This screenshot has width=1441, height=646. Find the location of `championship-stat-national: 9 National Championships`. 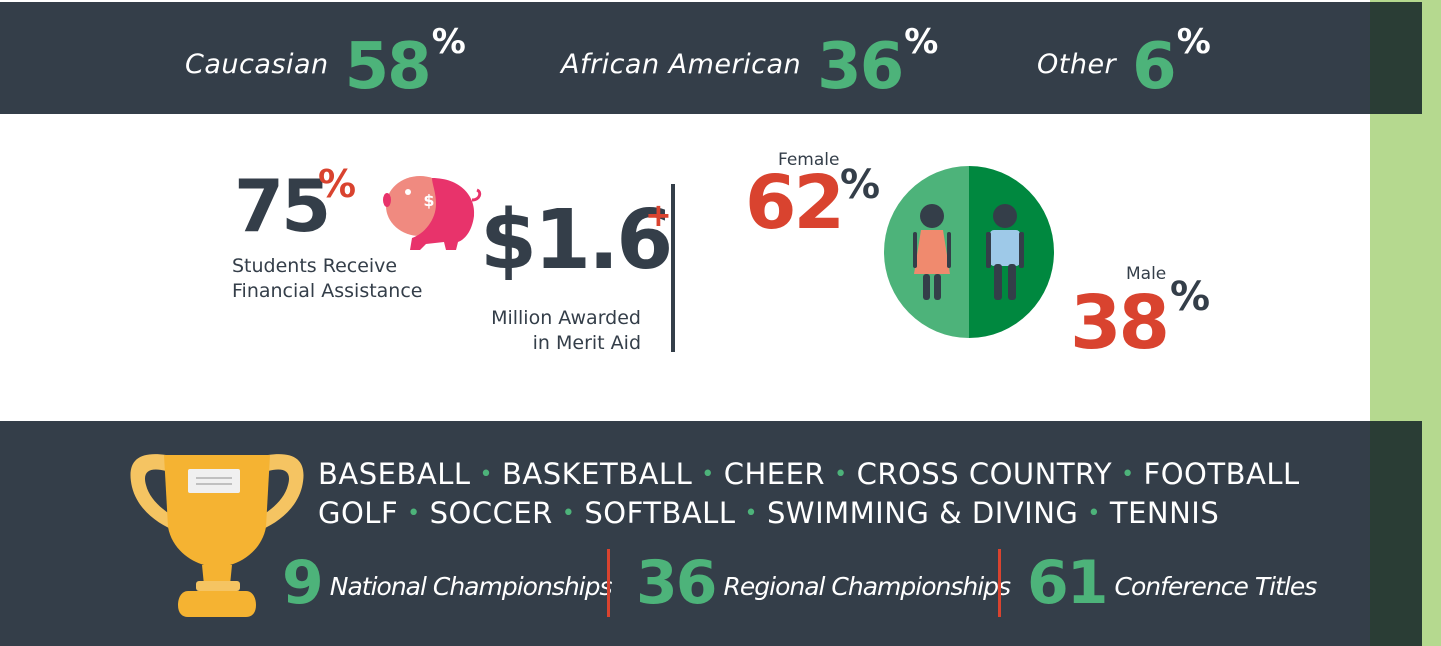

championship-stat-national: 9 National Championships is located at coordinates (447, 583).